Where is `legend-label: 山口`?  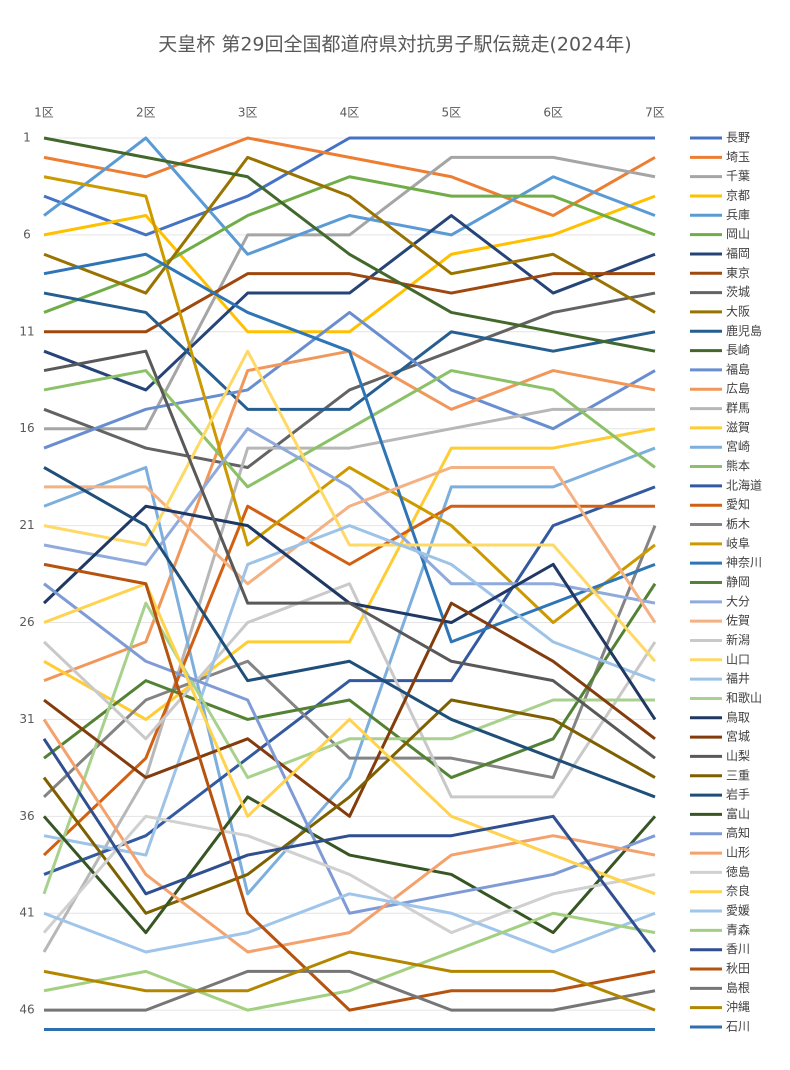
legend-label: 山口 is located at coordinates (738, 659).